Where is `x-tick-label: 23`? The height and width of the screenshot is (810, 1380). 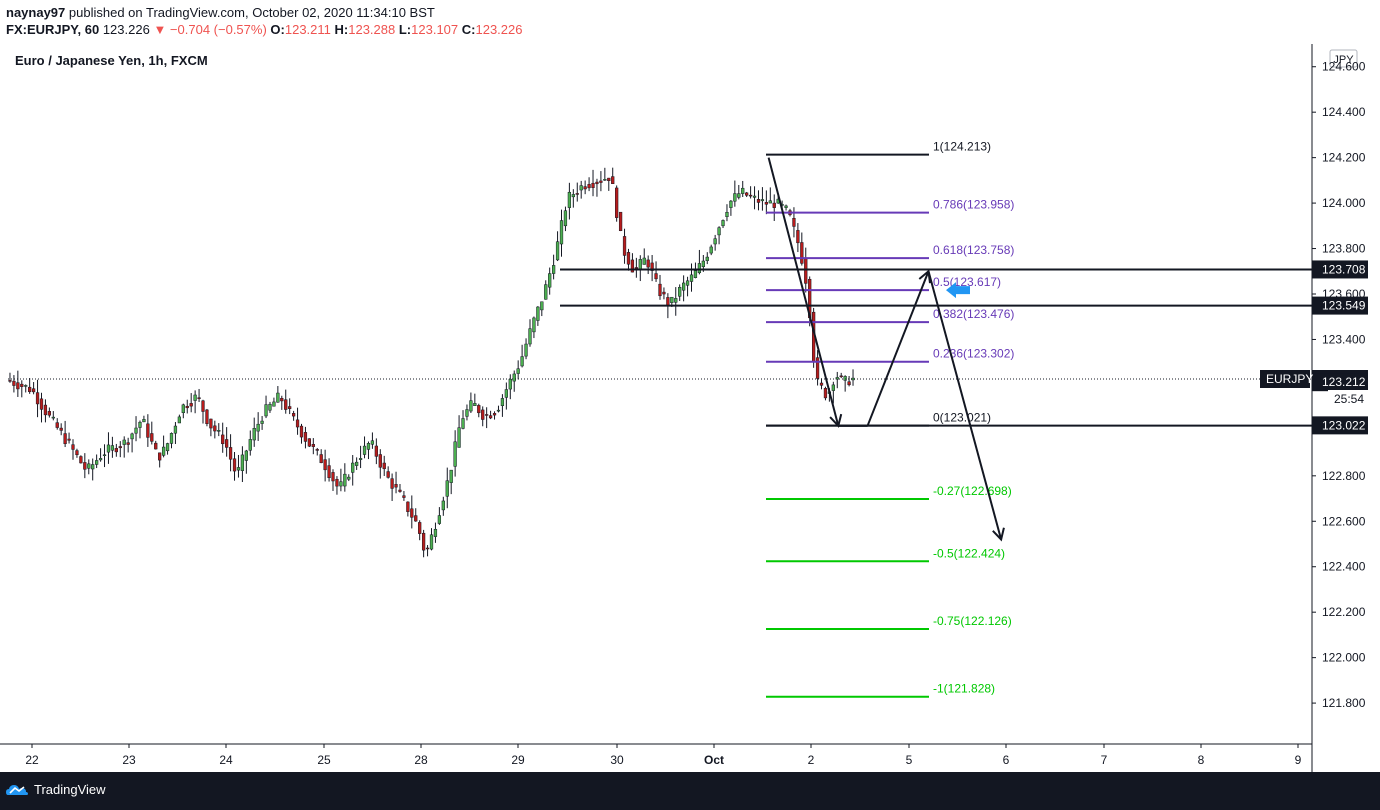
x-tick-label: 23 is located at coordinates (129, 760).